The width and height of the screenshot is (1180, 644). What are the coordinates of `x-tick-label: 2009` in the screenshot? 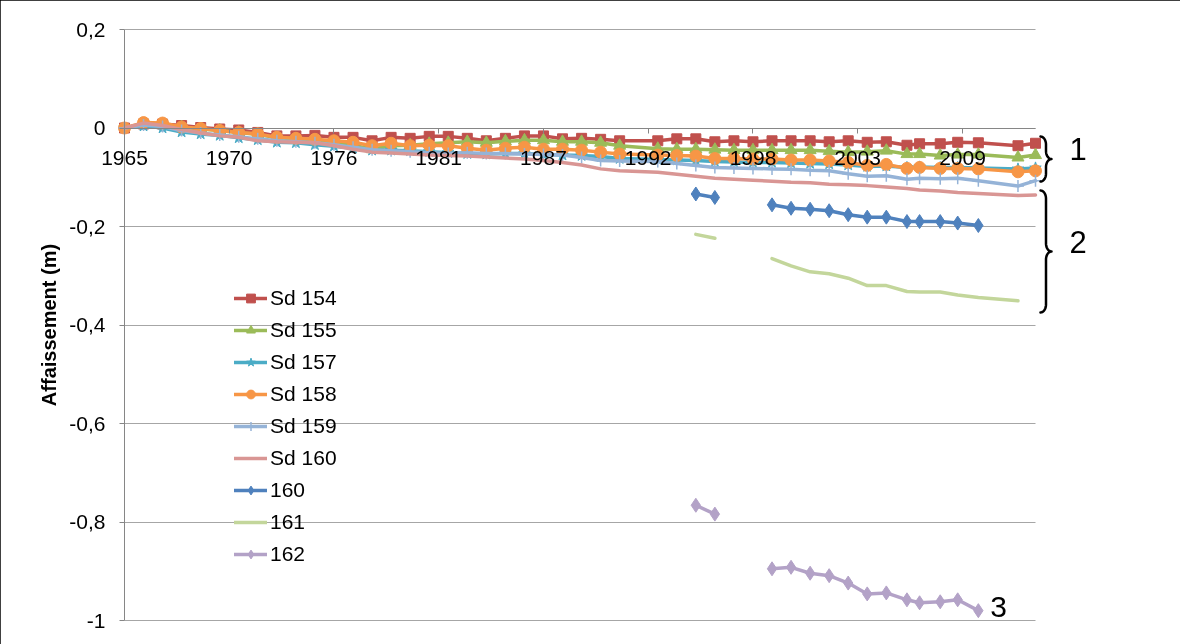 It's located at (962, 157).